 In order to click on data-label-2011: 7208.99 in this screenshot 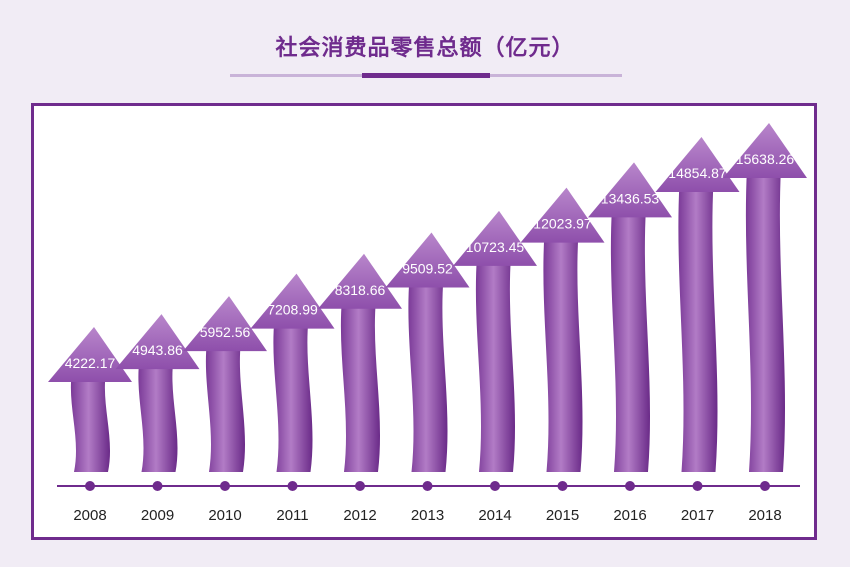, I will do `click(292, 310)`.